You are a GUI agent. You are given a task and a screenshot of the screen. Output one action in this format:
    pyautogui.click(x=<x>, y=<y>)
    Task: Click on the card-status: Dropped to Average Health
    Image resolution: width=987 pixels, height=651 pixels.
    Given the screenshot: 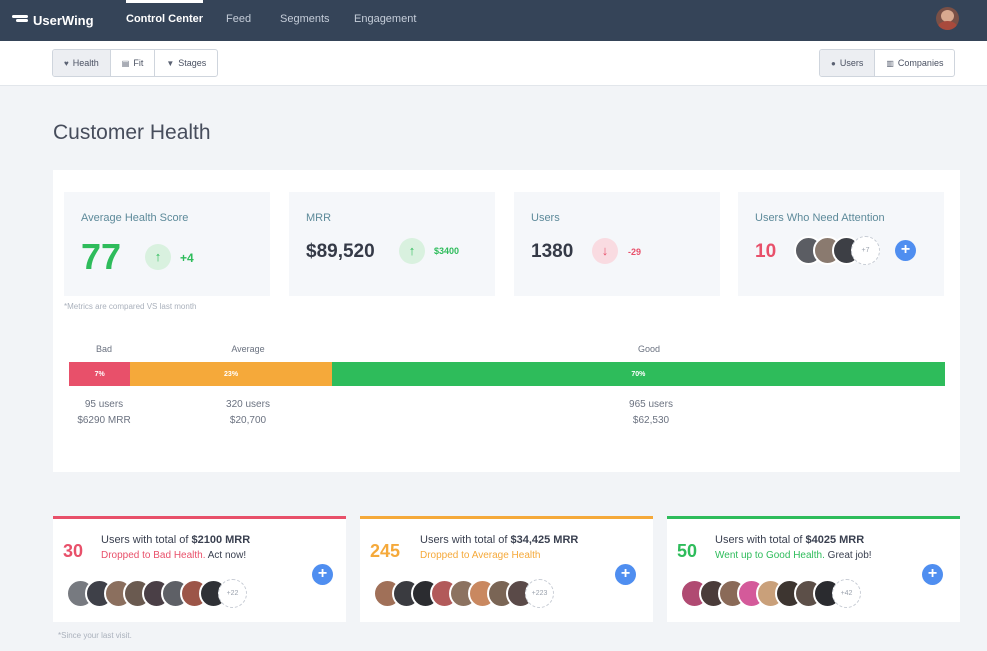 What is the action you would take?
    pyautogui.click(x=480, y=555)
    